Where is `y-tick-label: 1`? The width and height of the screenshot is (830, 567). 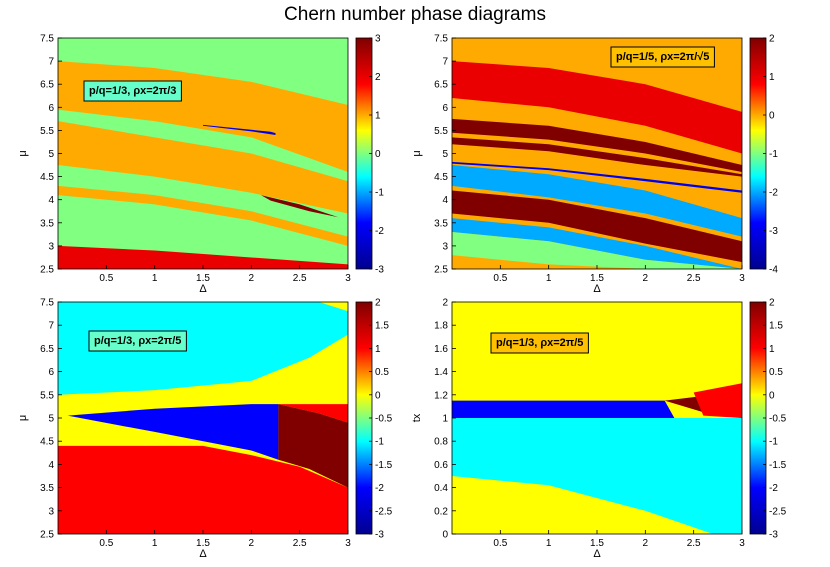 y-tick-label: 1 is located at coordinates (445, 419).